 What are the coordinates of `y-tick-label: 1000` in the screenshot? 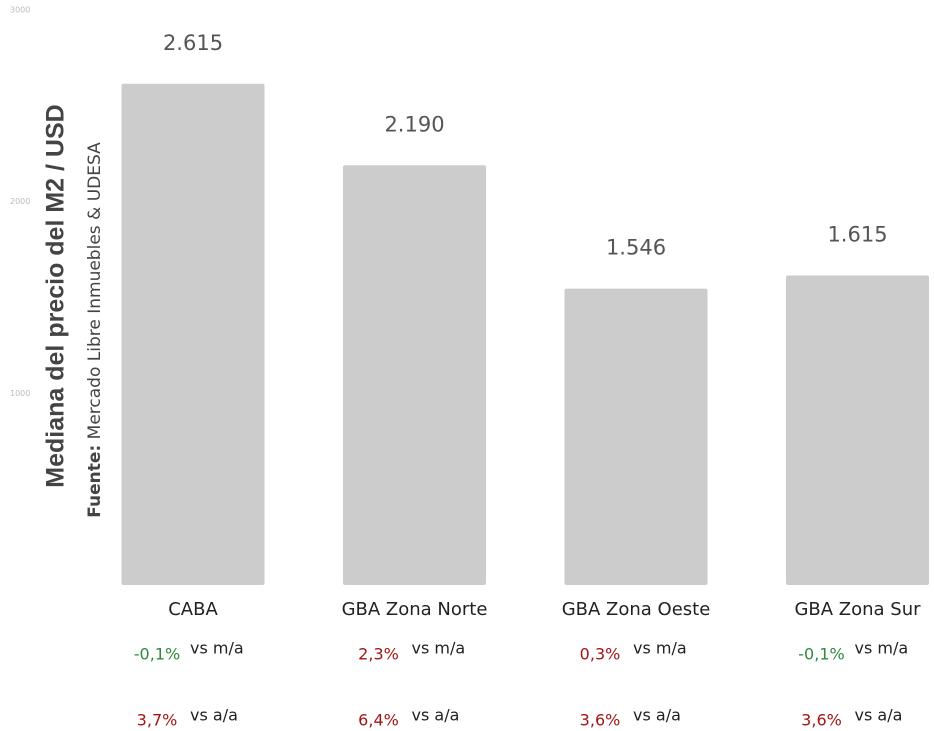 It's located at (20, 393).